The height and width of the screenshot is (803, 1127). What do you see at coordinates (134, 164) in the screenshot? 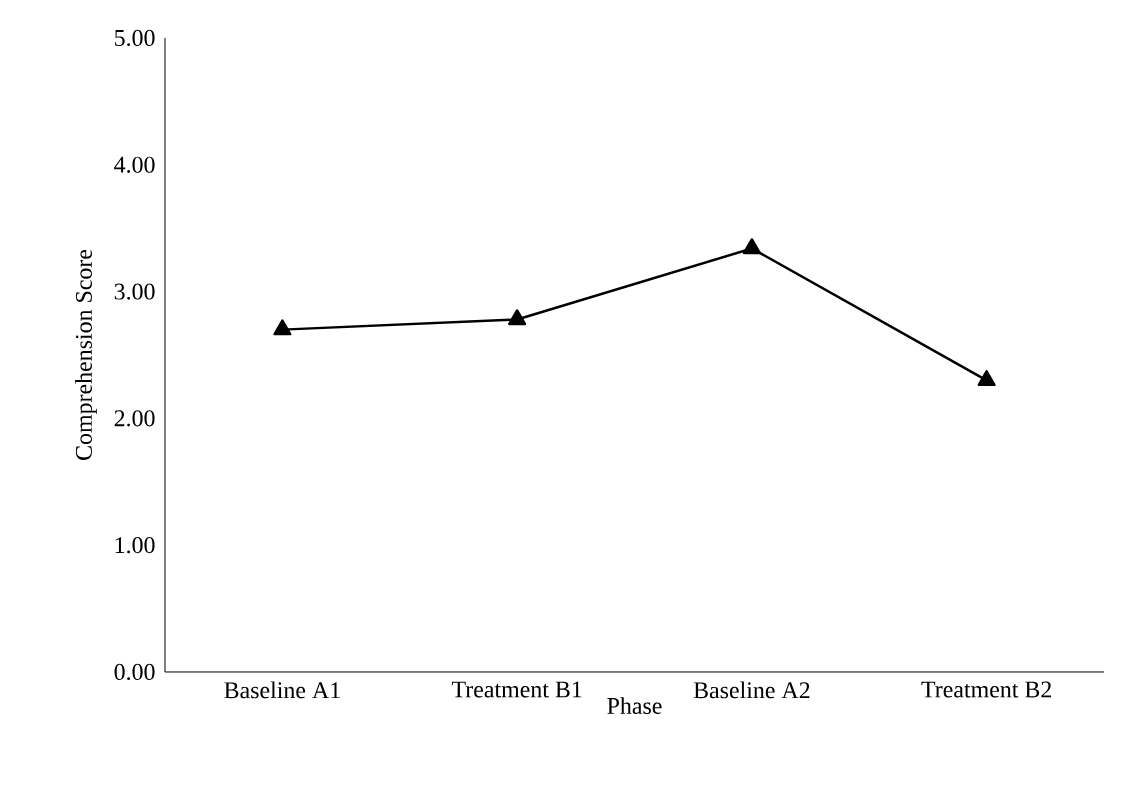
I see `y-tick-label: 4.00` at bounding box center [134, 164].